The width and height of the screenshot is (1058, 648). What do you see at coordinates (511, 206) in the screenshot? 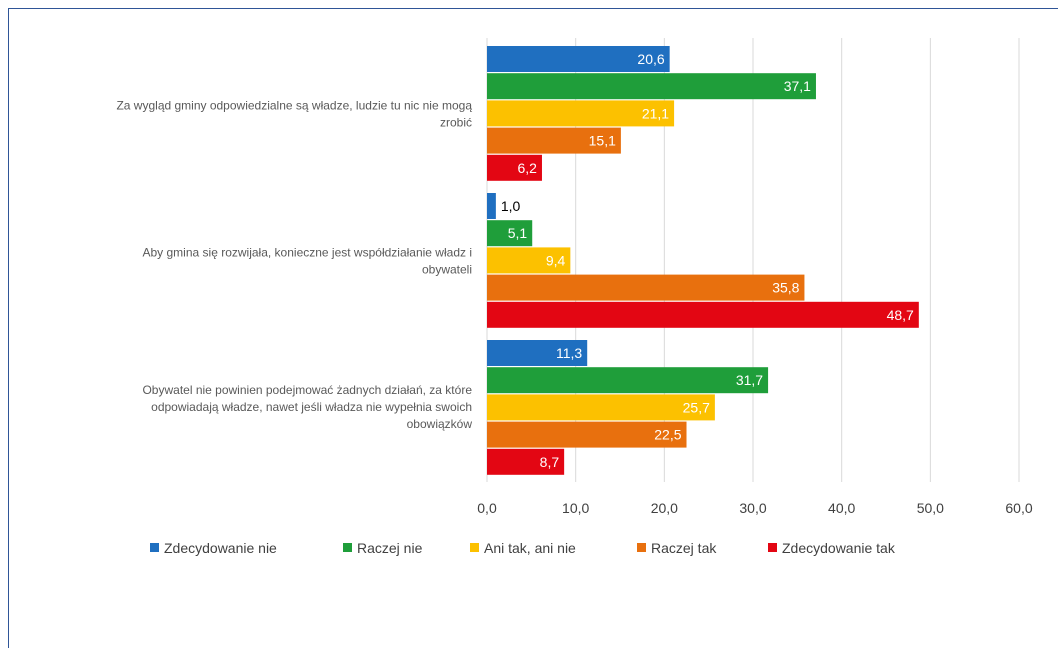
I see `data-label: 1,0` at bounding box center [511, 206].